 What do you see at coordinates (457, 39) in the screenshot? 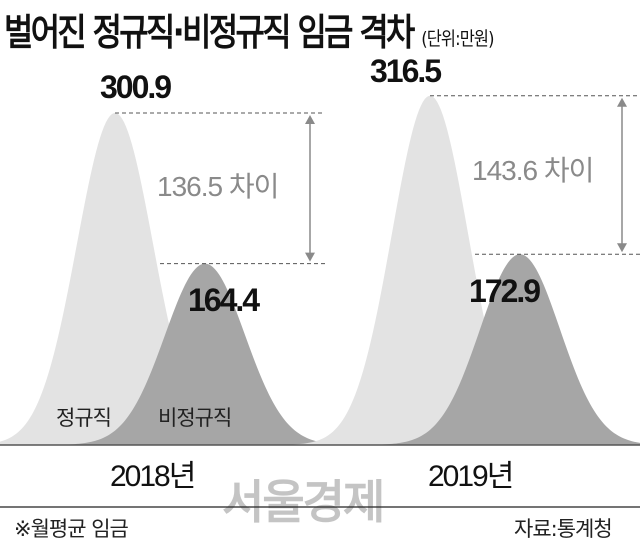
I see `unit-label: (단위:만원)` at bounding box center [457, 39].